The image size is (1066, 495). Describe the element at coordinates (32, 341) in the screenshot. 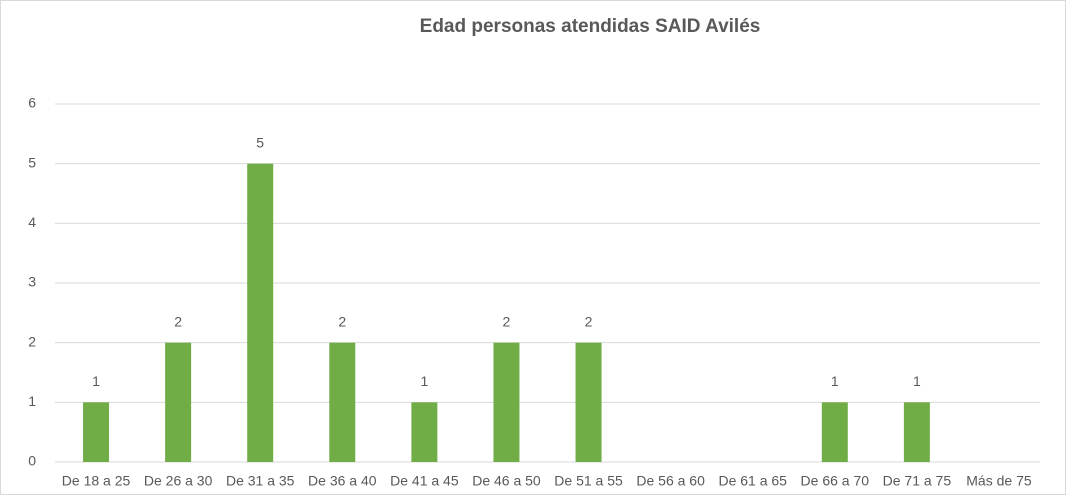

I see `y-tick-label: 2` at that location.